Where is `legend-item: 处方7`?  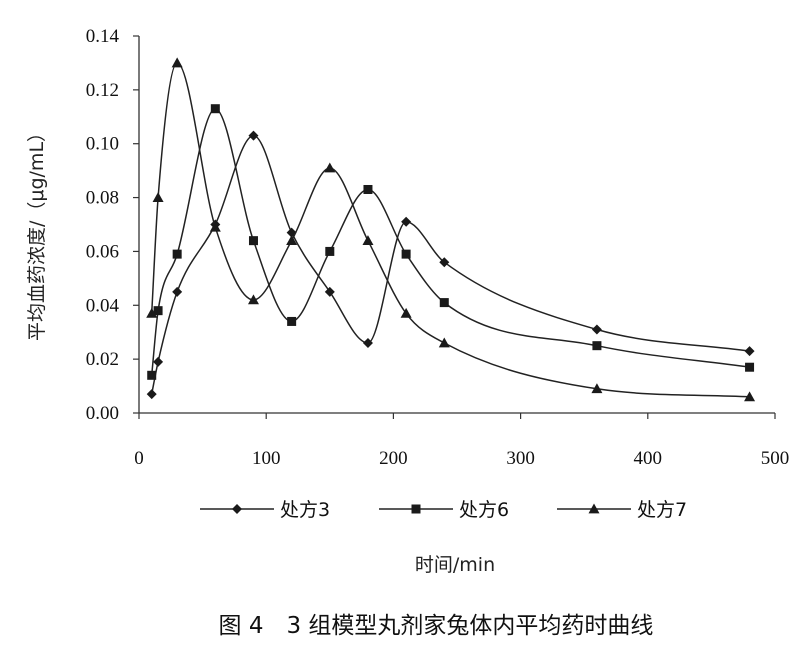
legend-item: 处方7 is located at coordinates (622, 510).